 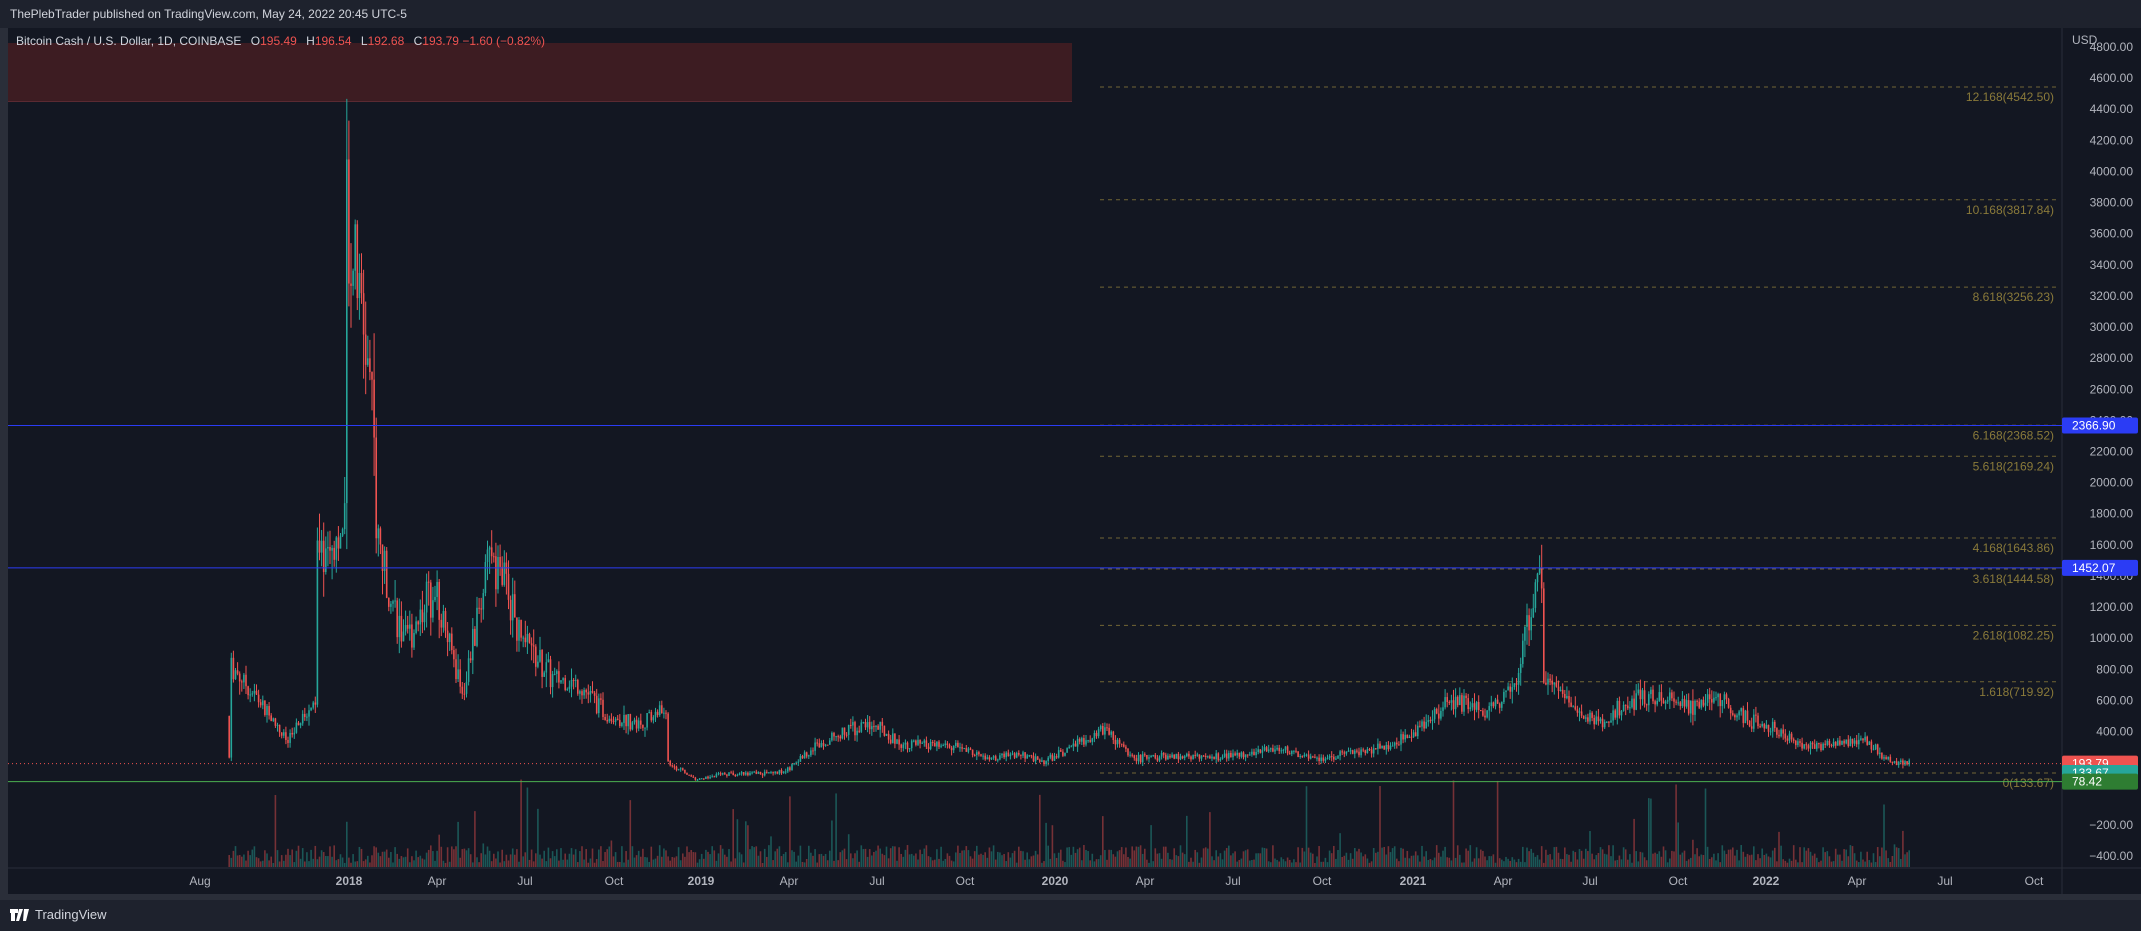 What do you see at coordinates (2101, 461) in the screenshot?
I see `price-axis-background` at bounding box center [2101, 461].